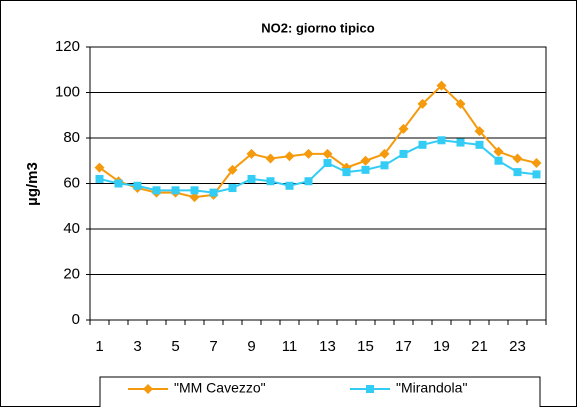 The height and width of the screenshot is (407, 577). I want to click on x-tick-label: 23, so click(517, 346).